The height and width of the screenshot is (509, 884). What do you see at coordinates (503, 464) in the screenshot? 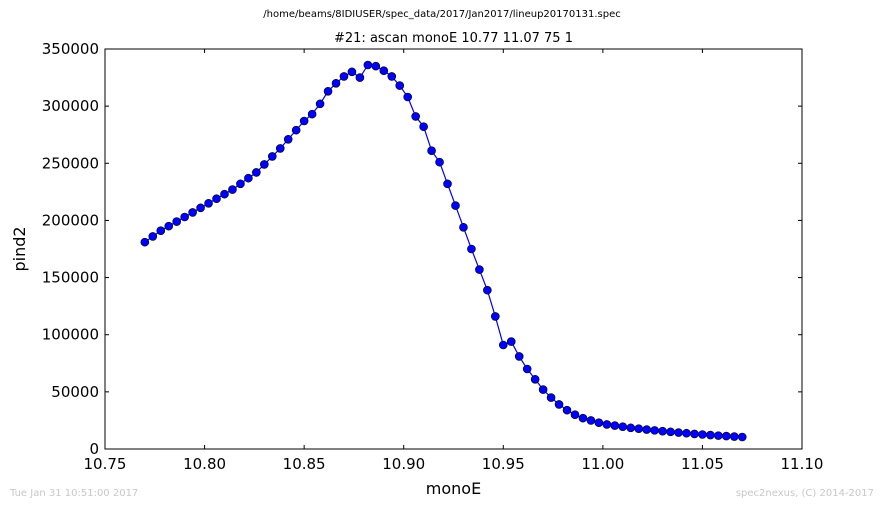
I see `x-tick-label: 10.95` at bounding box center [503, 464].